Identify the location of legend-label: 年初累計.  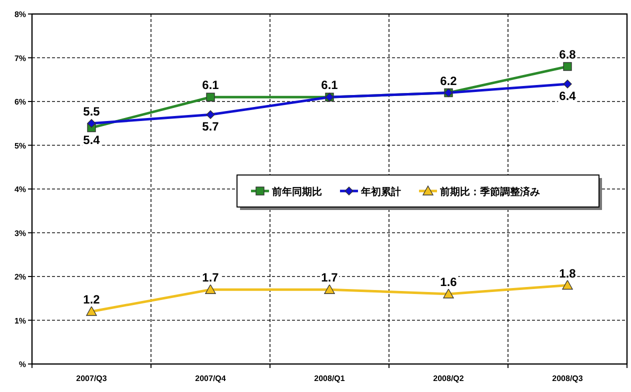
(380, 192).